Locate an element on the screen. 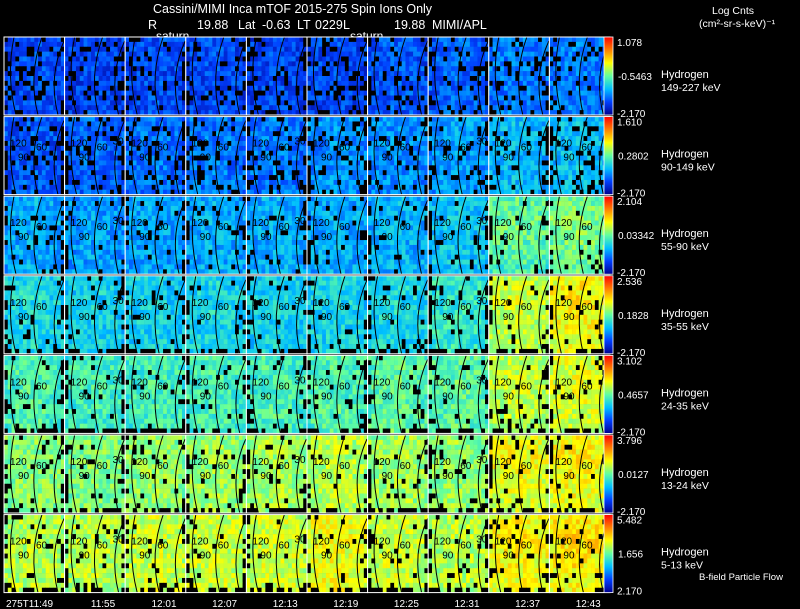  units-line1: Log Cnts is located at coordinates (733, 11).